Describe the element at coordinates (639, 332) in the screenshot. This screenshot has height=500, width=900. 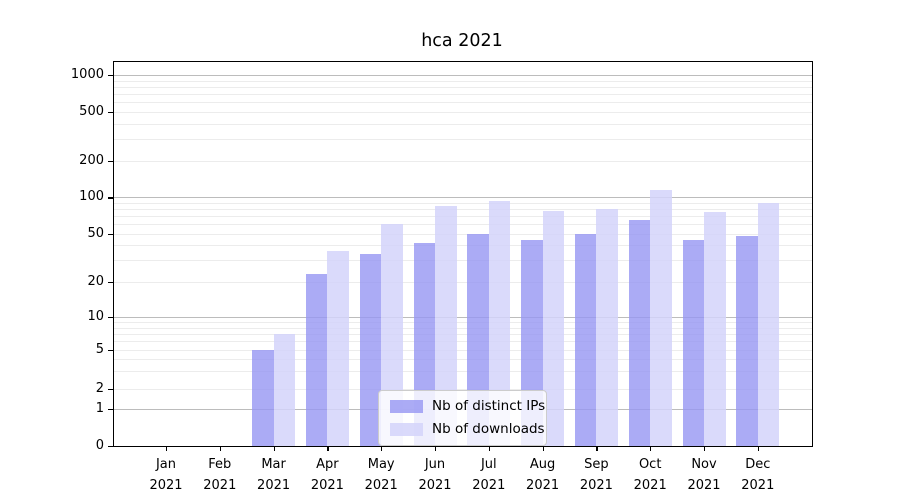
I see `bar-distinct-ips-oct` at that location.